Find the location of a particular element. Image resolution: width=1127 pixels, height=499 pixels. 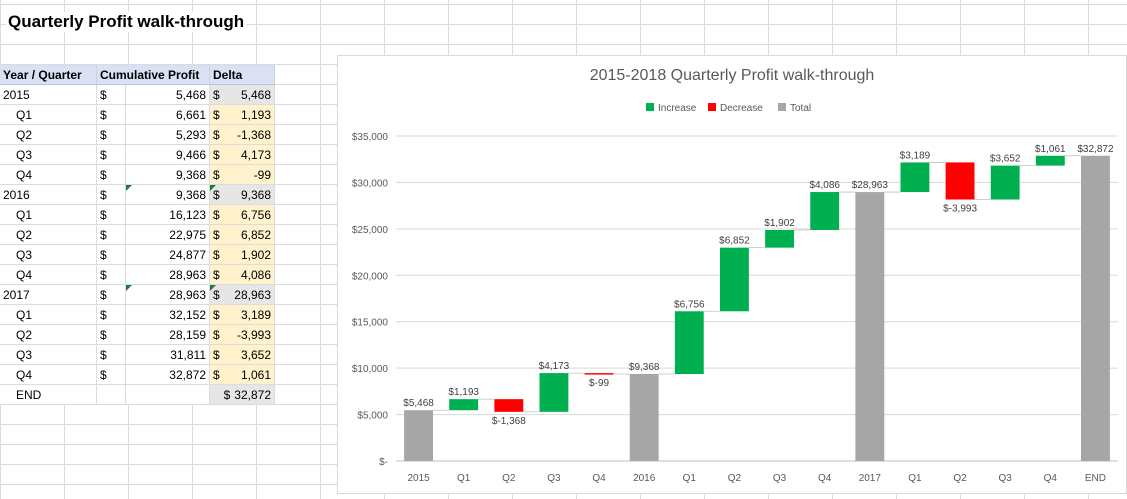

table-header-row: Year / Quarter Cumulative Profit Delta is located at coordinates (137, 75).